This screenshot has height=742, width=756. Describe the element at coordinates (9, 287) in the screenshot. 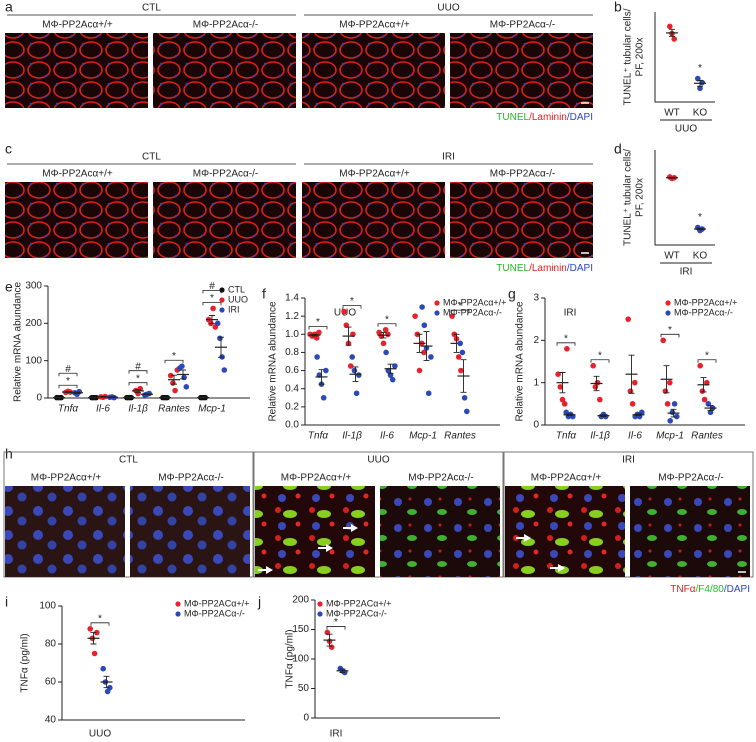

I see `panel-letter: e` at that location.